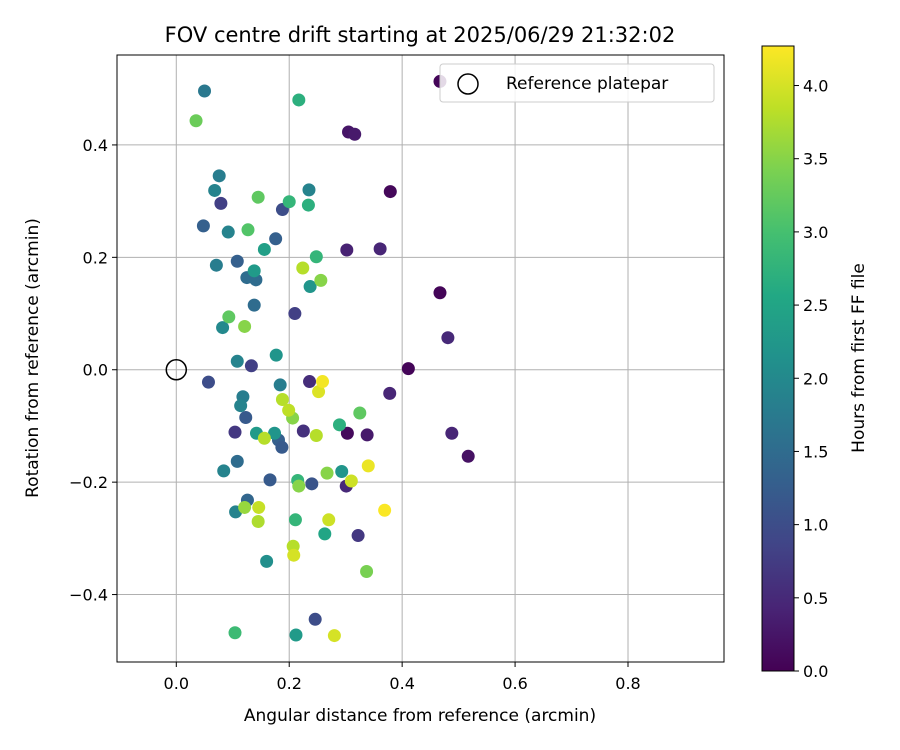 The height and width of the screenshot is (750, 900). What do you see at coordinates (401, 683) in the screenshot?
I see `x-tick-label: 0.4` at bounding box center [401, 683].